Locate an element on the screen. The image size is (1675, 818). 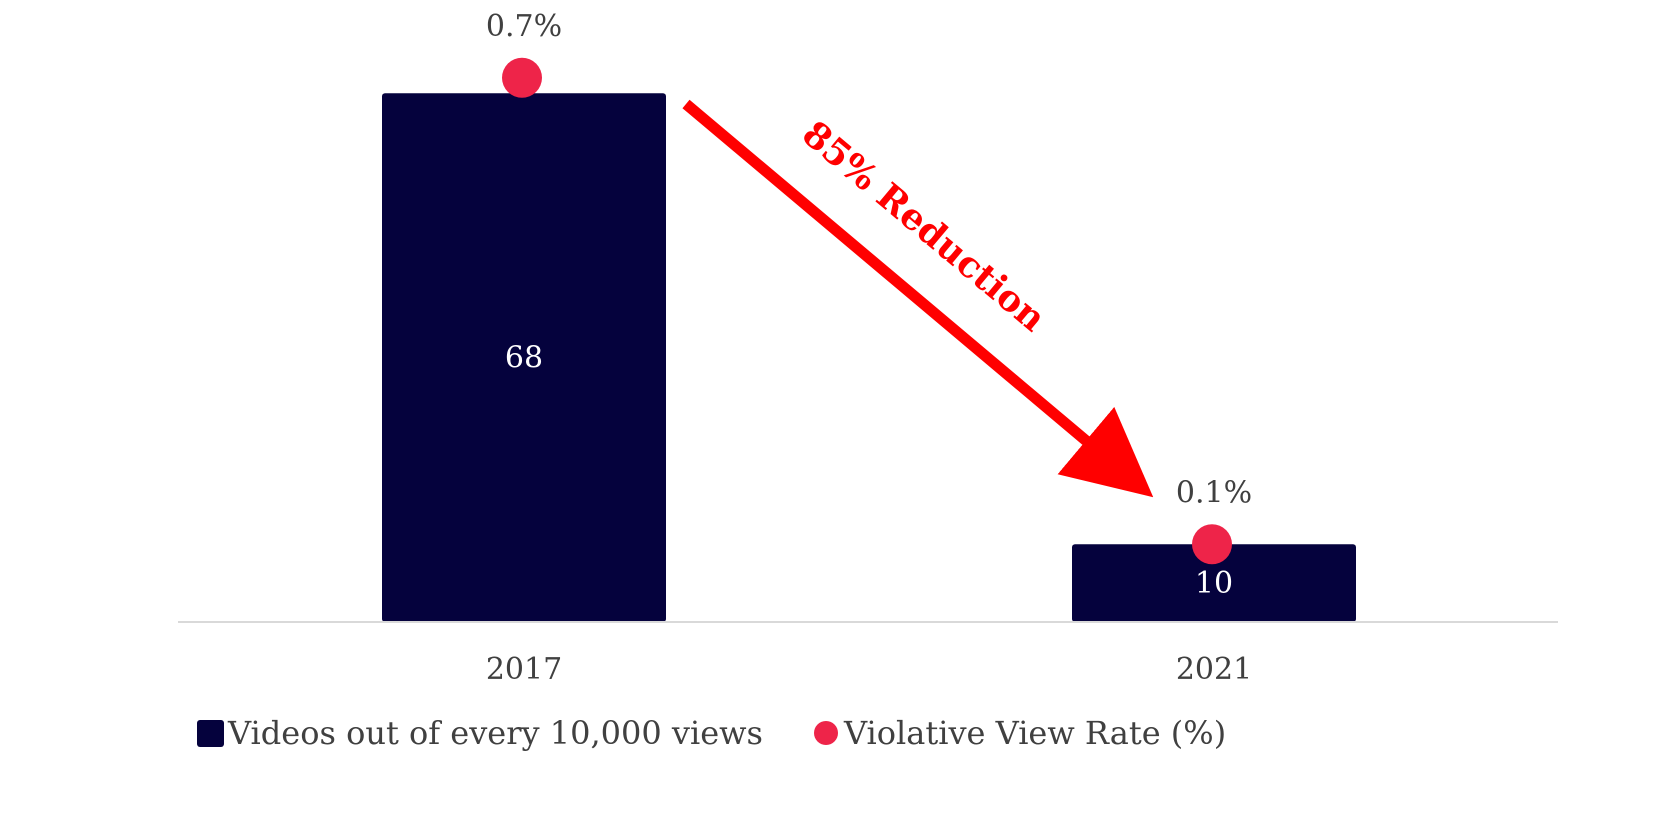
bar-2017 is located at coordinates (524, 358).